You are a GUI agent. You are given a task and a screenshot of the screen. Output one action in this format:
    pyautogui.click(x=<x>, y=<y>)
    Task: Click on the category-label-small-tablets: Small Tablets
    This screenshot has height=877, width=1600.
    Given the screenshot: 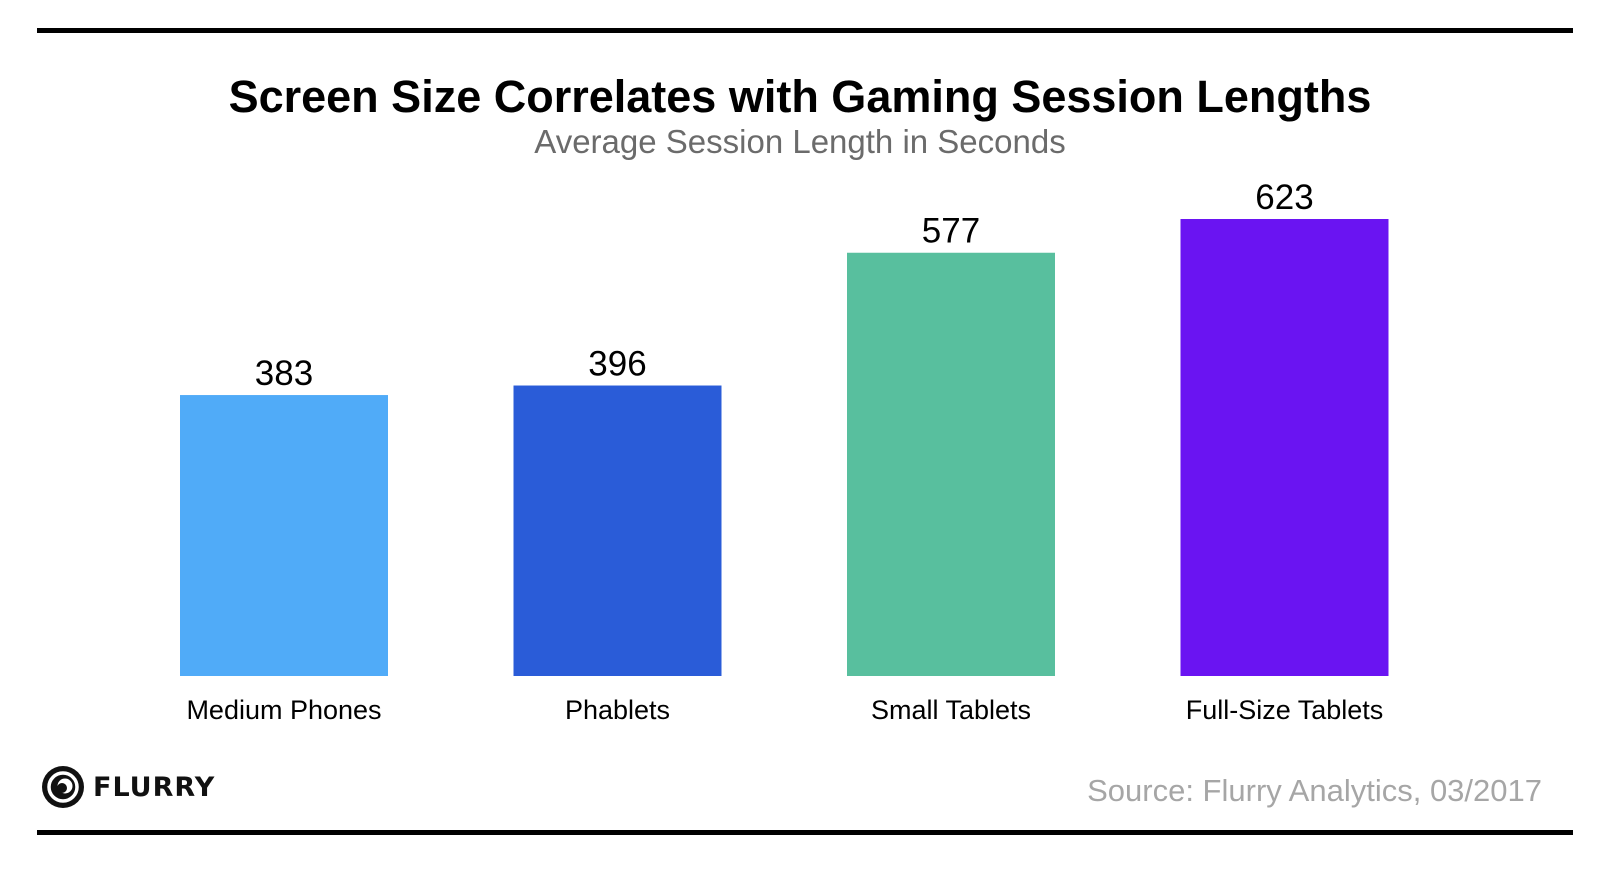 What is the action you would take?
    pyautogui.click(x=951, y=710)
    